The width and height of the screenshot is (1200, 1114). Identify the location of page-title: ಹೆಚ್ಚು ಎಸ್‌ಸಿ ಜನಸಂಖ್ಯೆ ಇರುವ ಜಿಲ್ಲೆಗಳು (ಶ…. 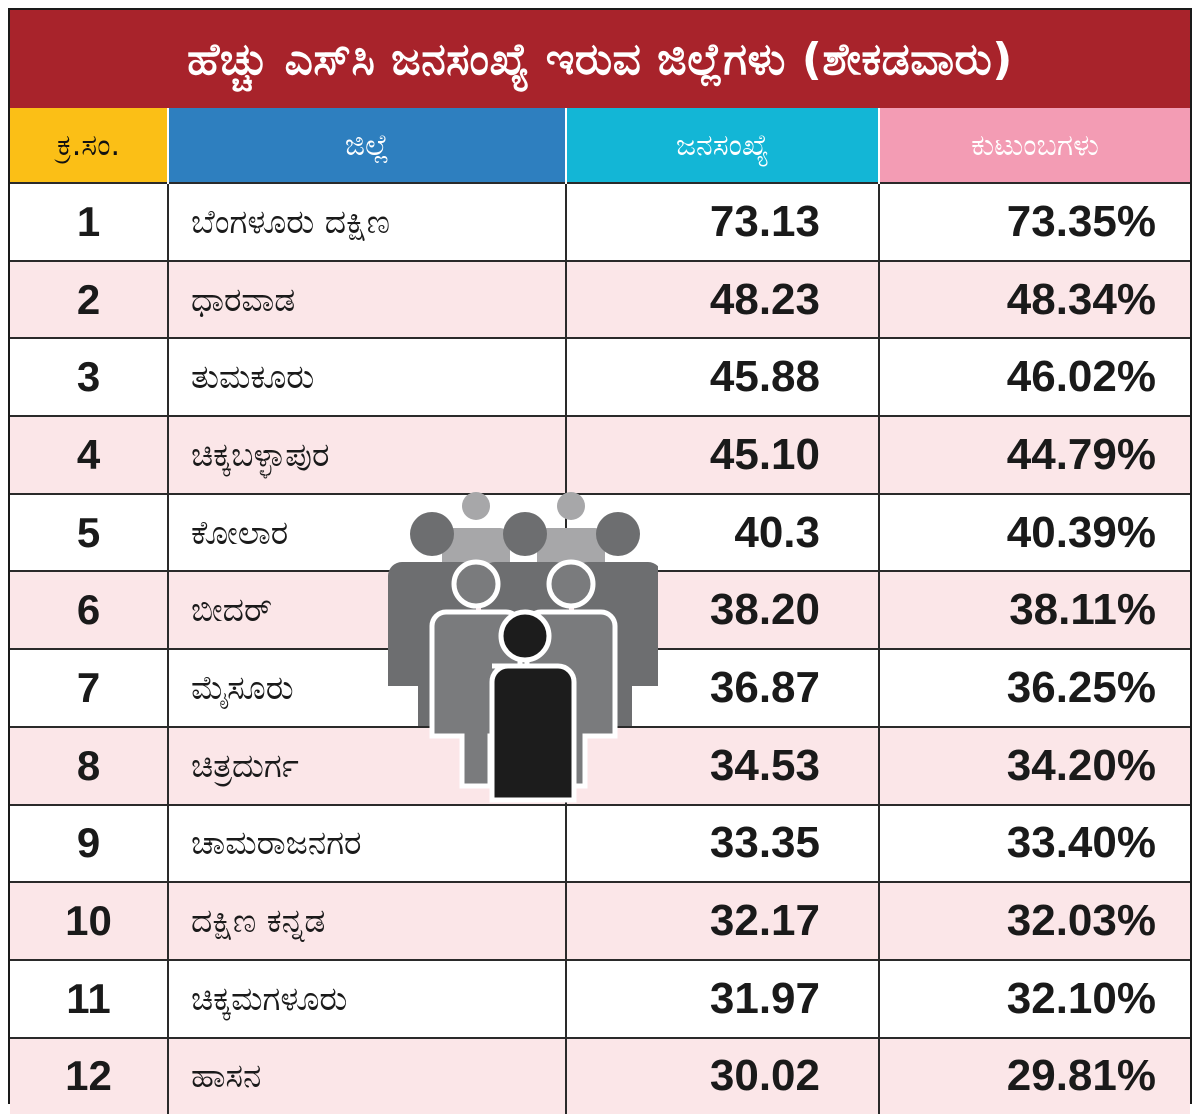
(600, 59).